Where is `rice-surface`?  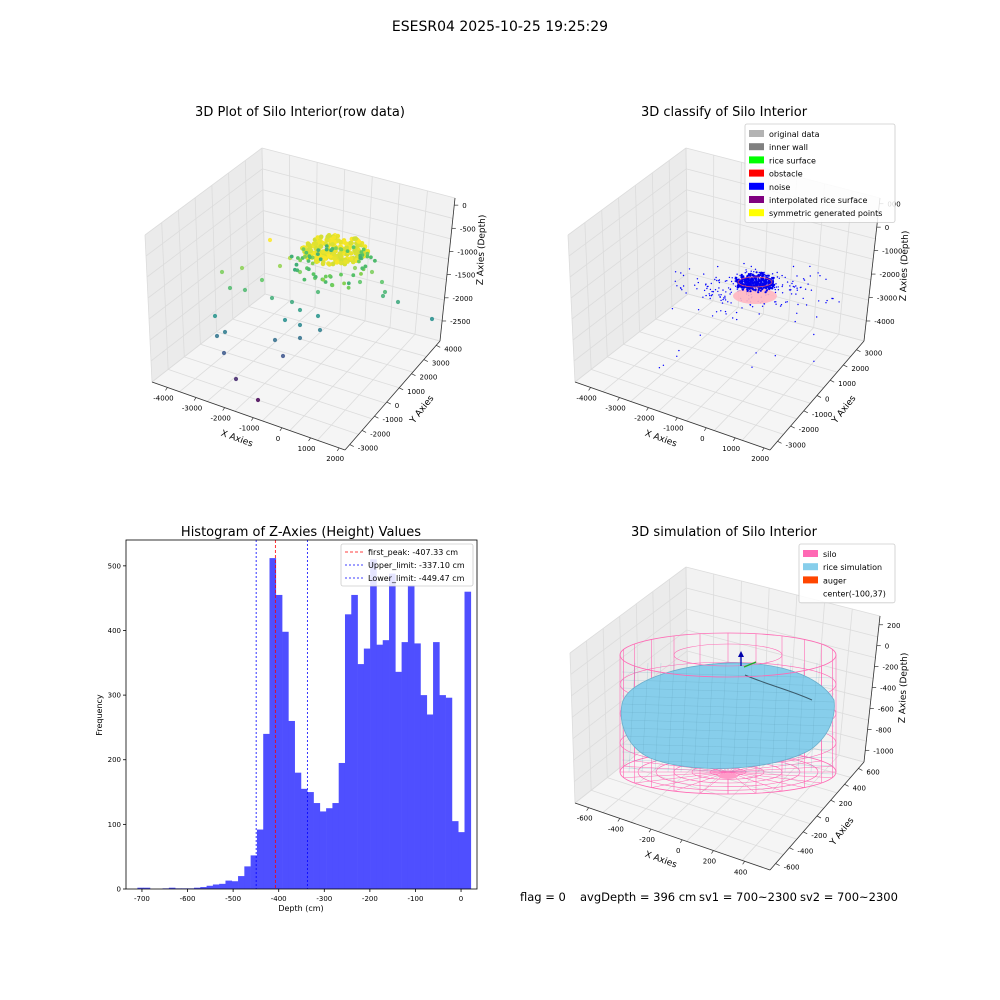
rice-surface is located at coordinates (727, 715).